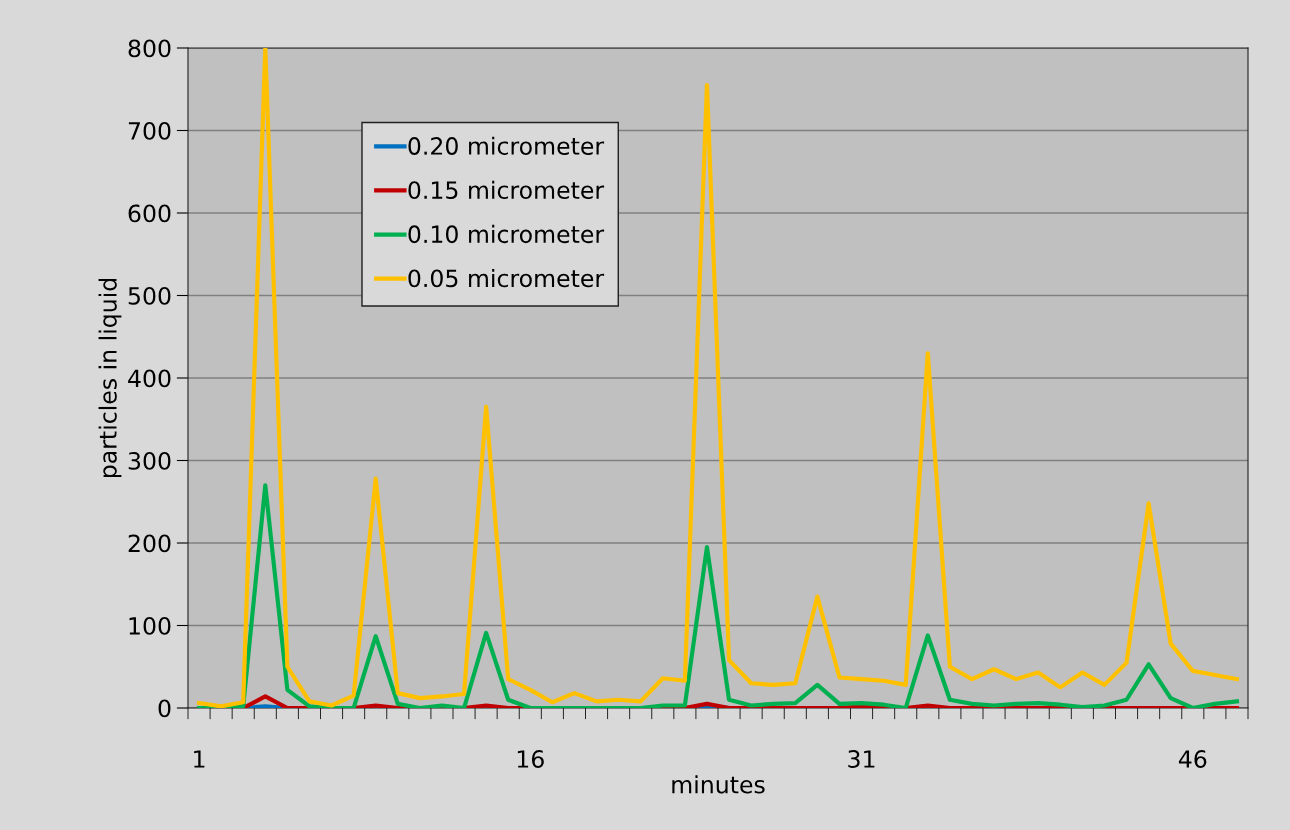 Image resolution: width=1290 pixels, height=830 pixels. What do you see at coordinates (861, 759) in the screenshot?
I see `x-tick-label: 31` at bounding box center [861, 759].